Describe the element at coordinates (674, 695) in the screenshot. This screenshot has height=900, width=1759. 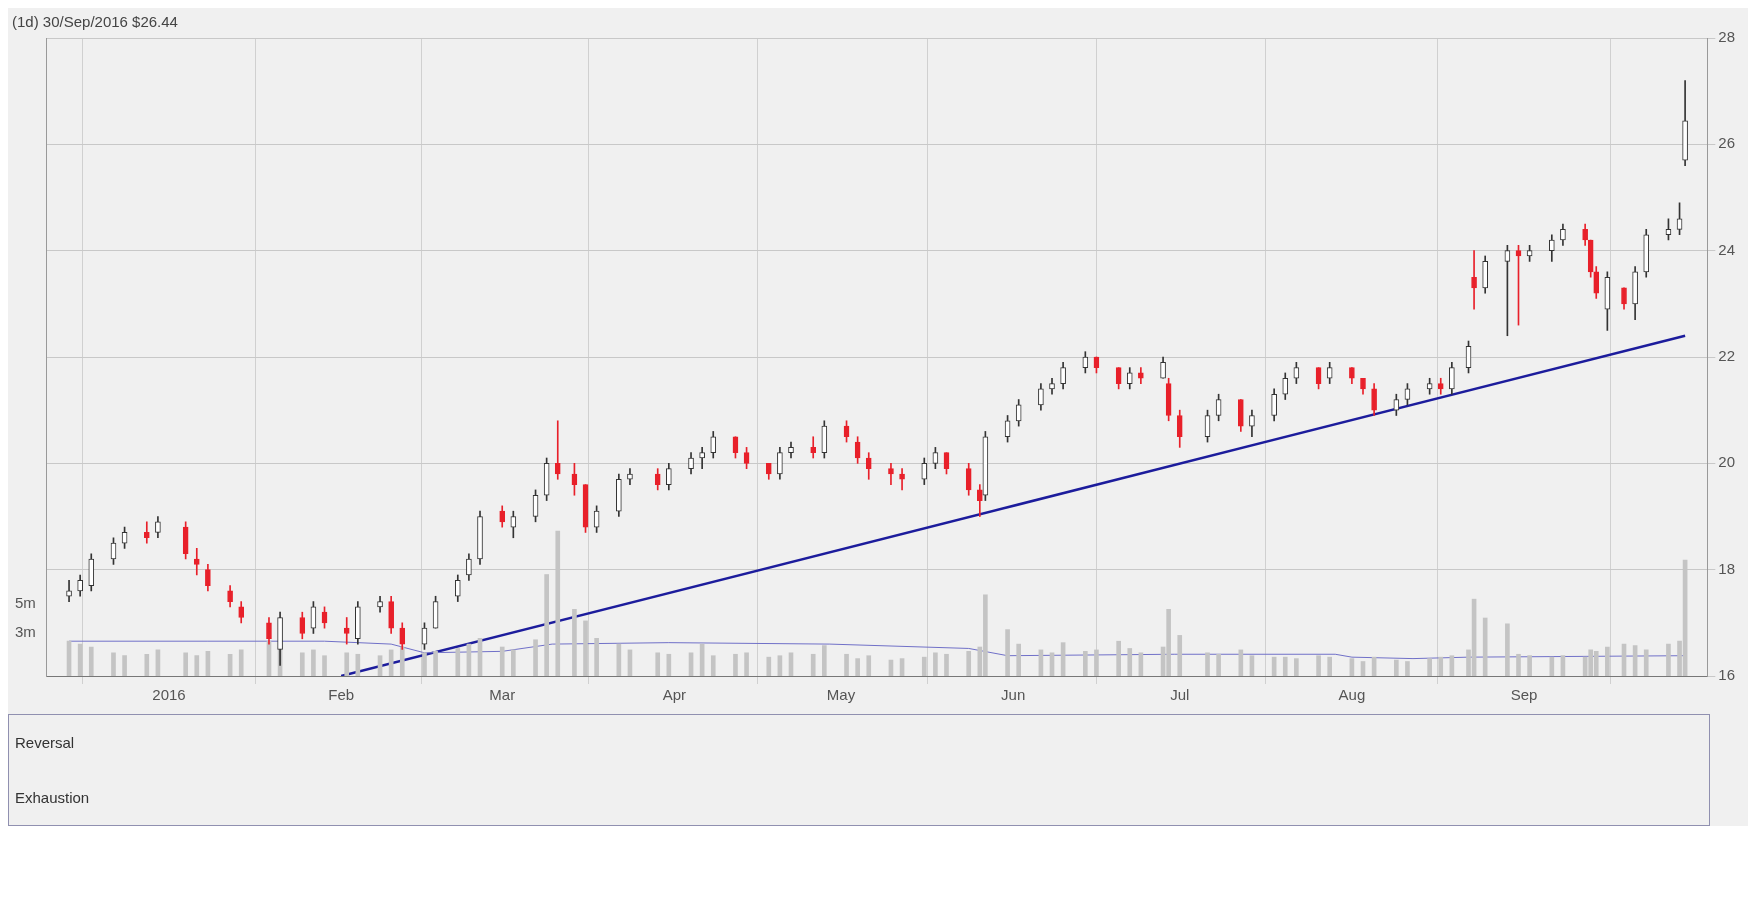
I see `x-tick-label: Apr` at that location.